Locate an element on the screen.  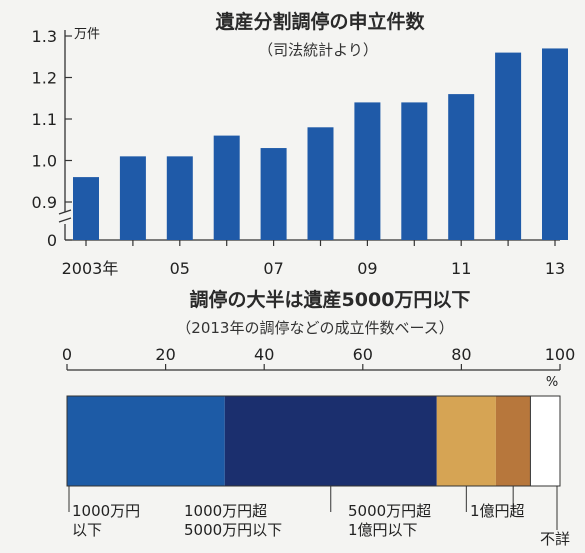
top-chart-title: 遺産分割調停の申立件数 is located at coordinates (320, 21).